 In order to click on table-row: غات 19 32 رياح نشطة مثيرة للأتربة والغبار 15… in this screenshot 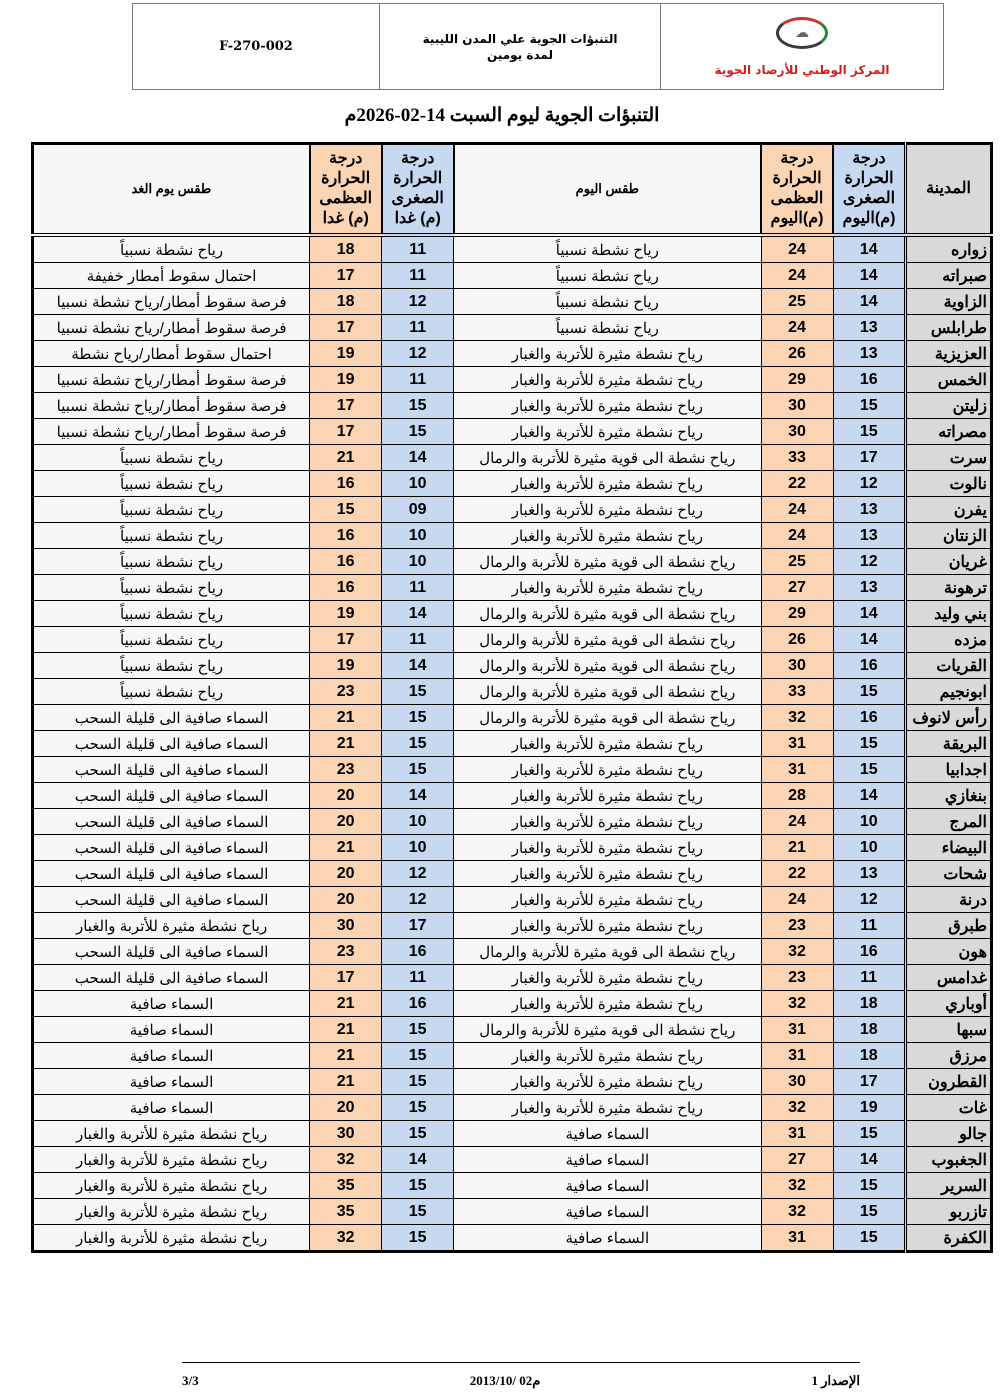, I will do `click(511, 1107)`.